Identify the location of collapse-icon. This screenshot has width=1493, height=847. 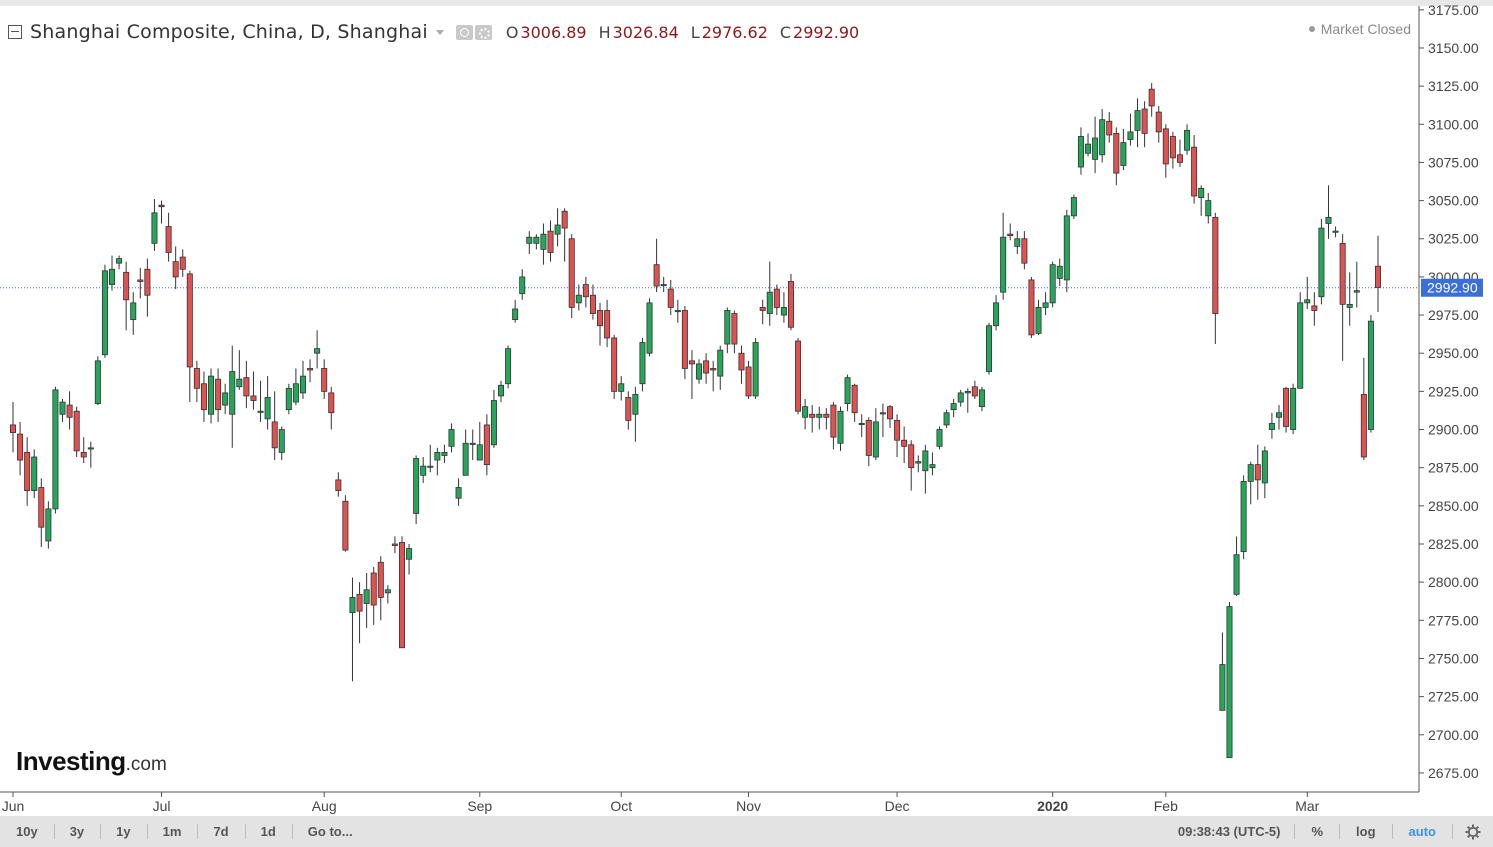
(15, 32).